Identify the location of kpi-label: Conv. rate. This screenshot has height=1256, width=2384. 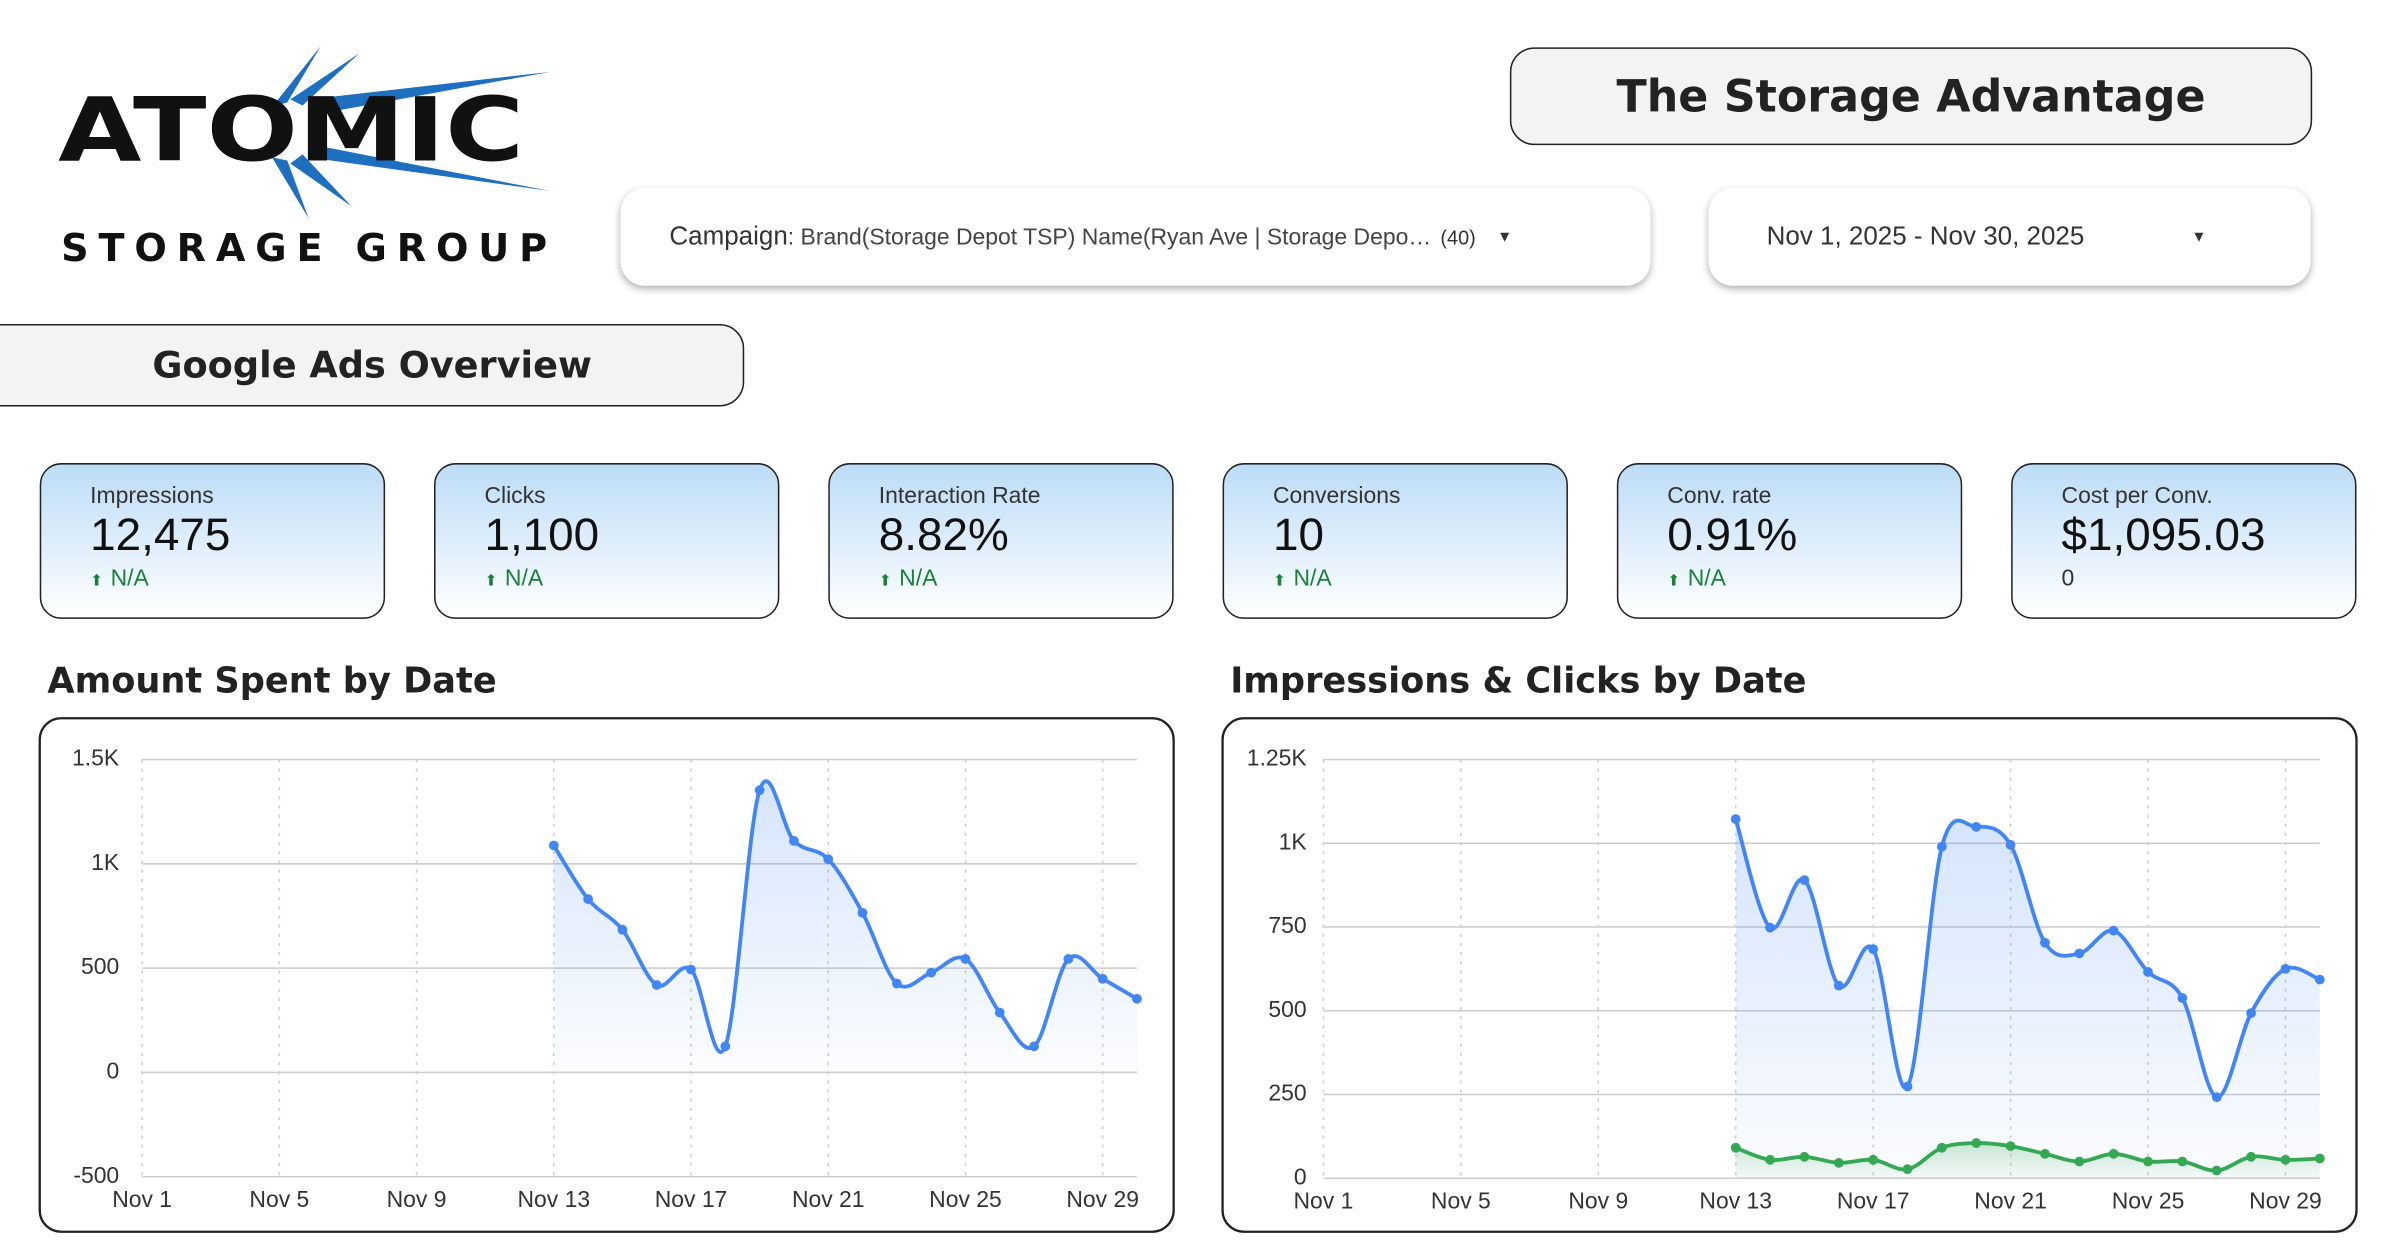
(1719, 495).